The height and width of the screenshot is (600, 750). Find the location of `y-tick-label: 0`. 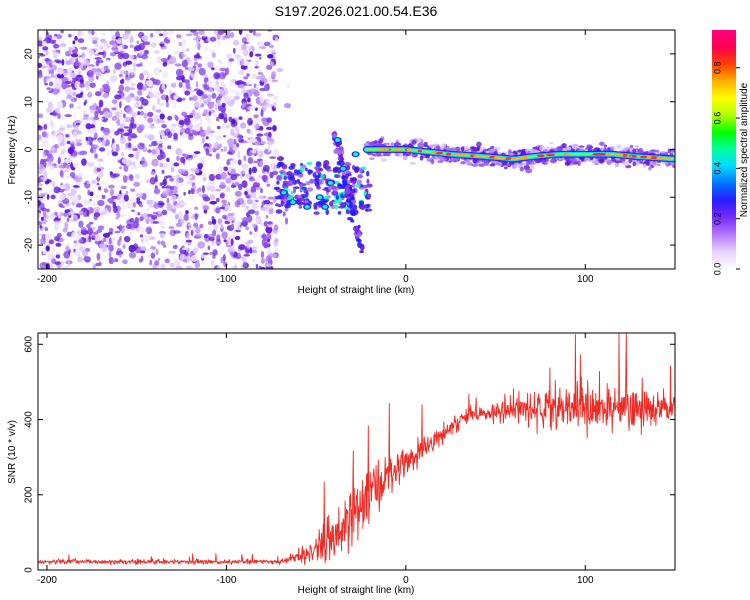

y-tick-label: 0 is located at coordinates (29, 570).